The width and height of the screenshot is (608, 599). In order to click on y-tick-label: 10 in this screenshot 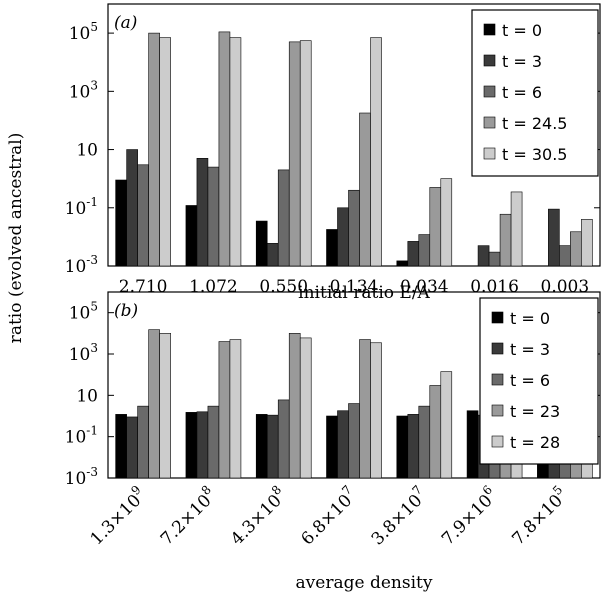, I will do `click(87, 151)`.